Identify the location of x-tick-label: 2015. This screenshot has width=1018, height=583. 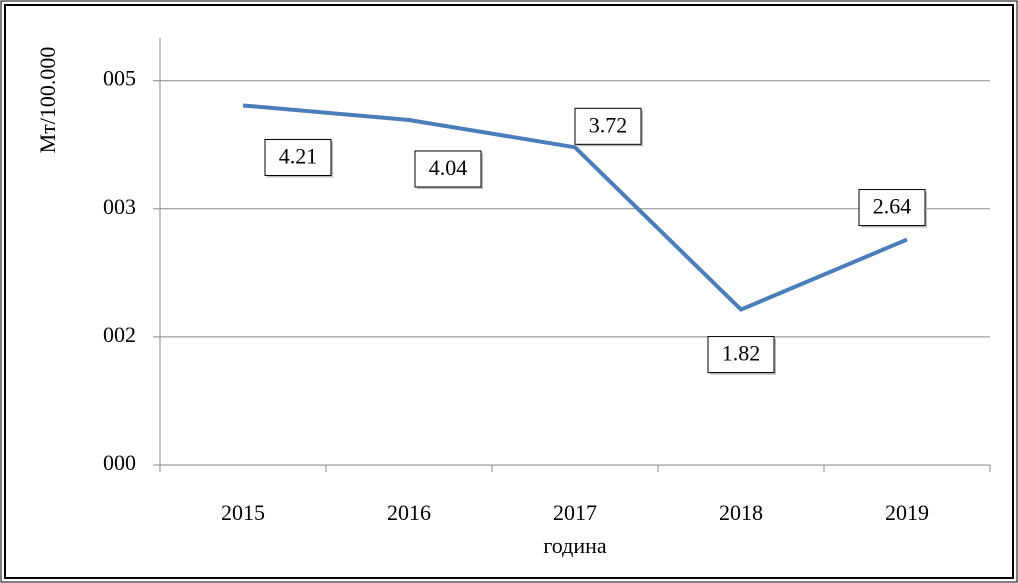
(243, 512).